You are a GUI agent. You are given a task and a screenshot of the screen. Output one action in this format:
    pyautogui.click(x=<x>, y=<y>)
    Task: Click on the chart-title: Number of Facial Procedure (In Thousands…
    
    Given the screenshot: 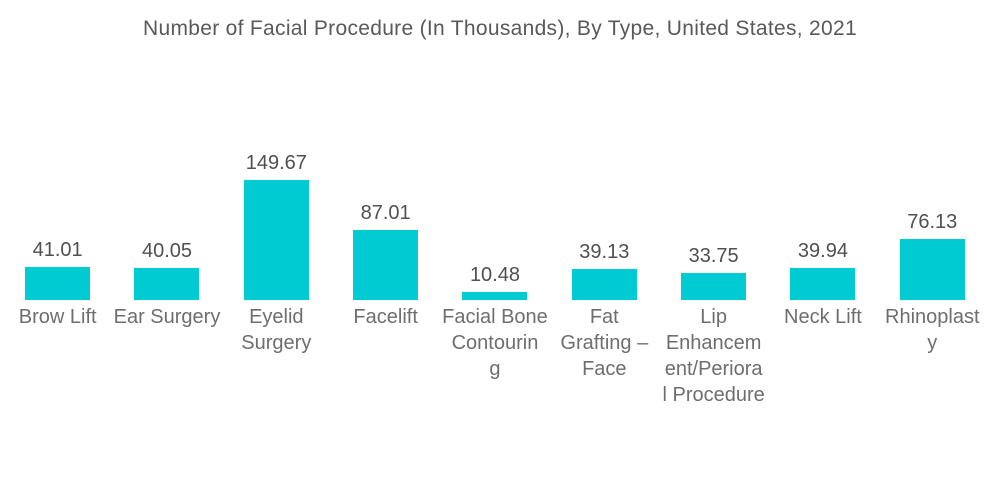 What is the action you would take?
    pyautogui.click(x=500, y=28)
    